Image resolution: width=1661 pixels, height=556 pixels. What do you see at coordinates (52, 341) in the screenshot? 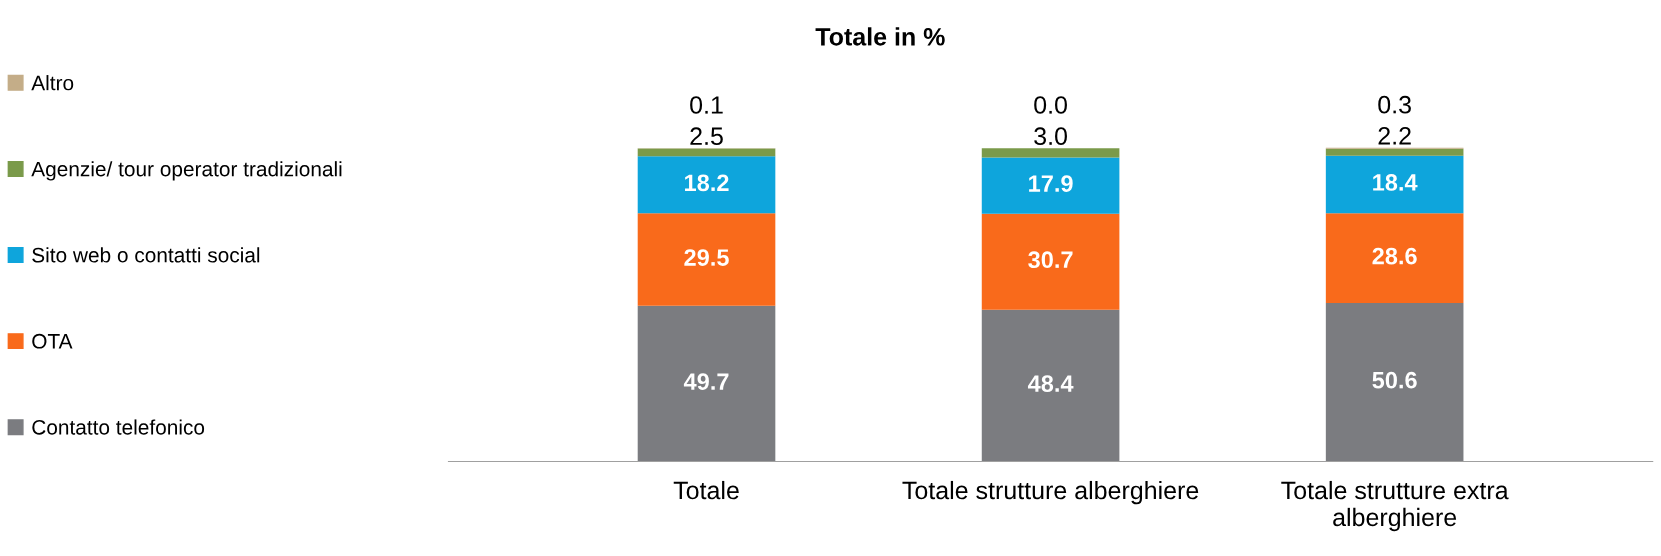
I see `legend-label: OTA` at bounding box center [52, 341].